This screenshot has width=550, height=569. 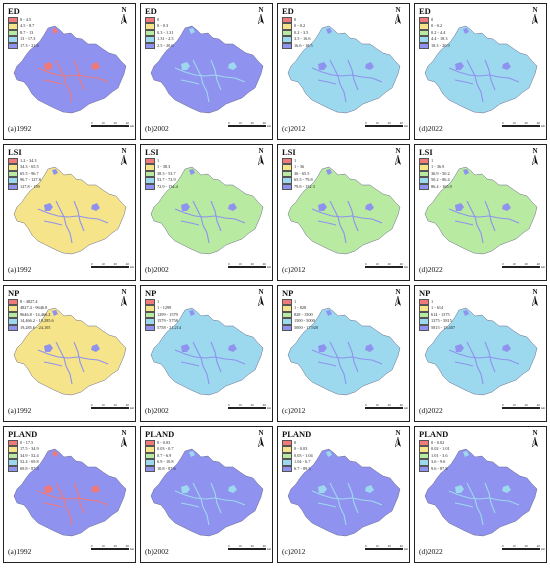 I want to click on legend-item: 13 - 17.3, so click(x=23, y=39).